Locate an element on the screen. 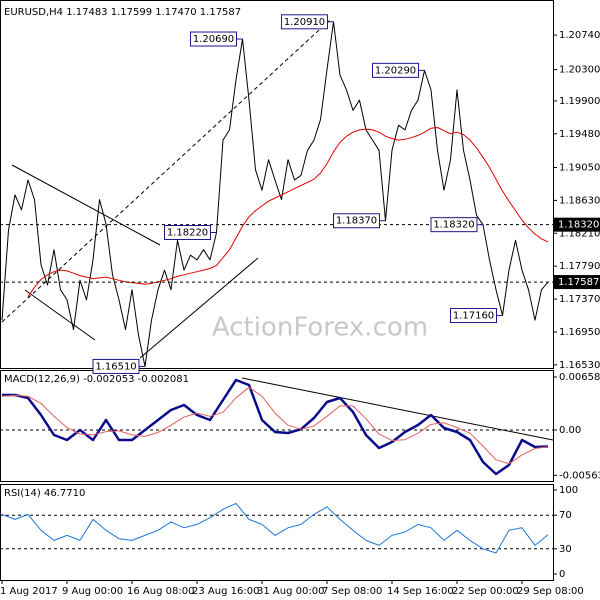 This screenshot has width=600, height=600. x-tick-label: 16 Aug 08:00 is located at coordinates (160, 591).